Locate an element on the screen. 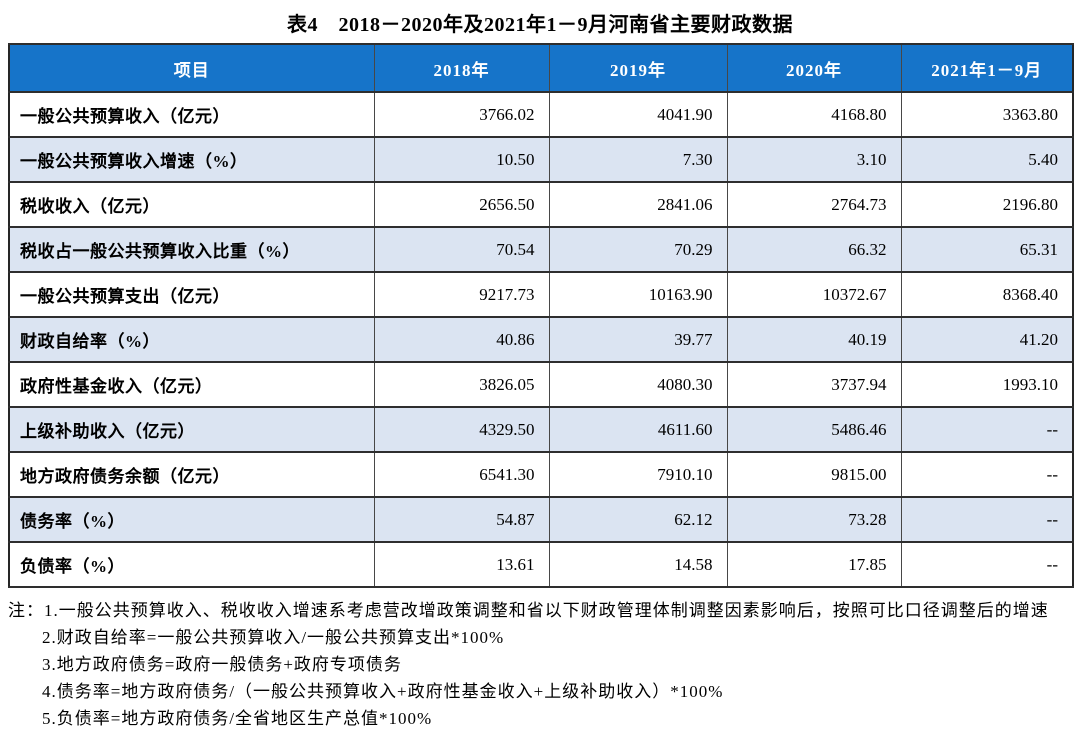 The image size is (1080, 732). row-label: 一般公共预算收入（亿元） is located at coordinates (191, 114).